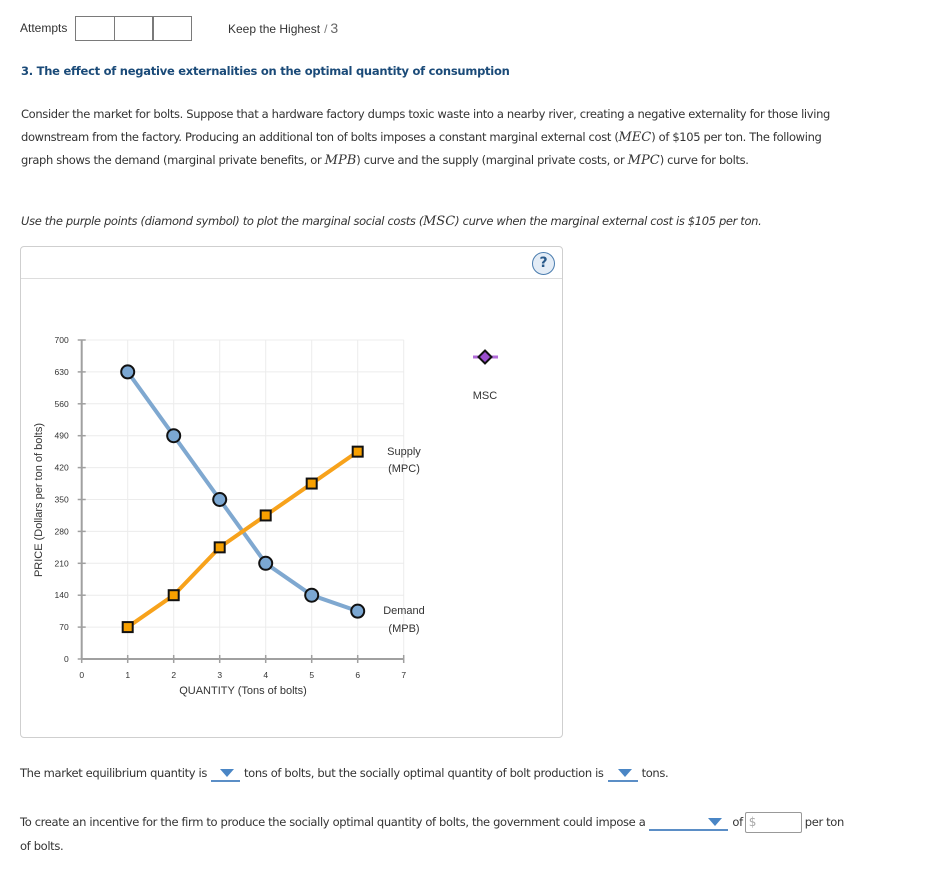 Image resolution: width=940 pixels, height=874 pixels. What do you see at coordinates (62, 500) in the screenshot?
I see `y-tick-label: 350` at bounding box center [62, 500].